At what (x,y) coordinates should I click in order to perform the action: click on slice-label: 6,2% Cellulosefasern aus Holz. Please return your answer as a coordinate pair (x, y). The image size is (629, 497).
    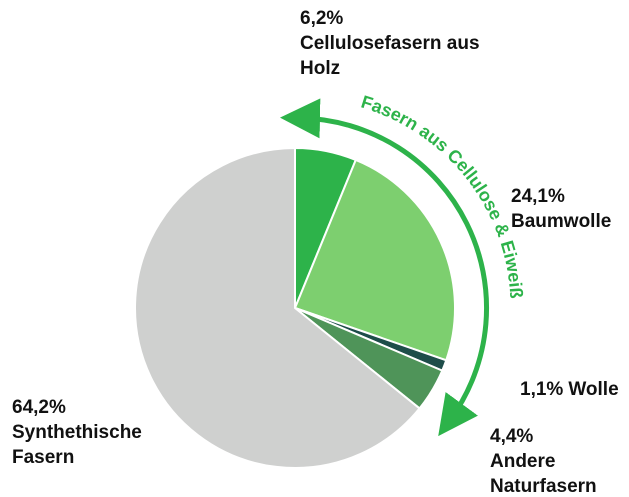
    Looking at the image, I should click on (400, 43).